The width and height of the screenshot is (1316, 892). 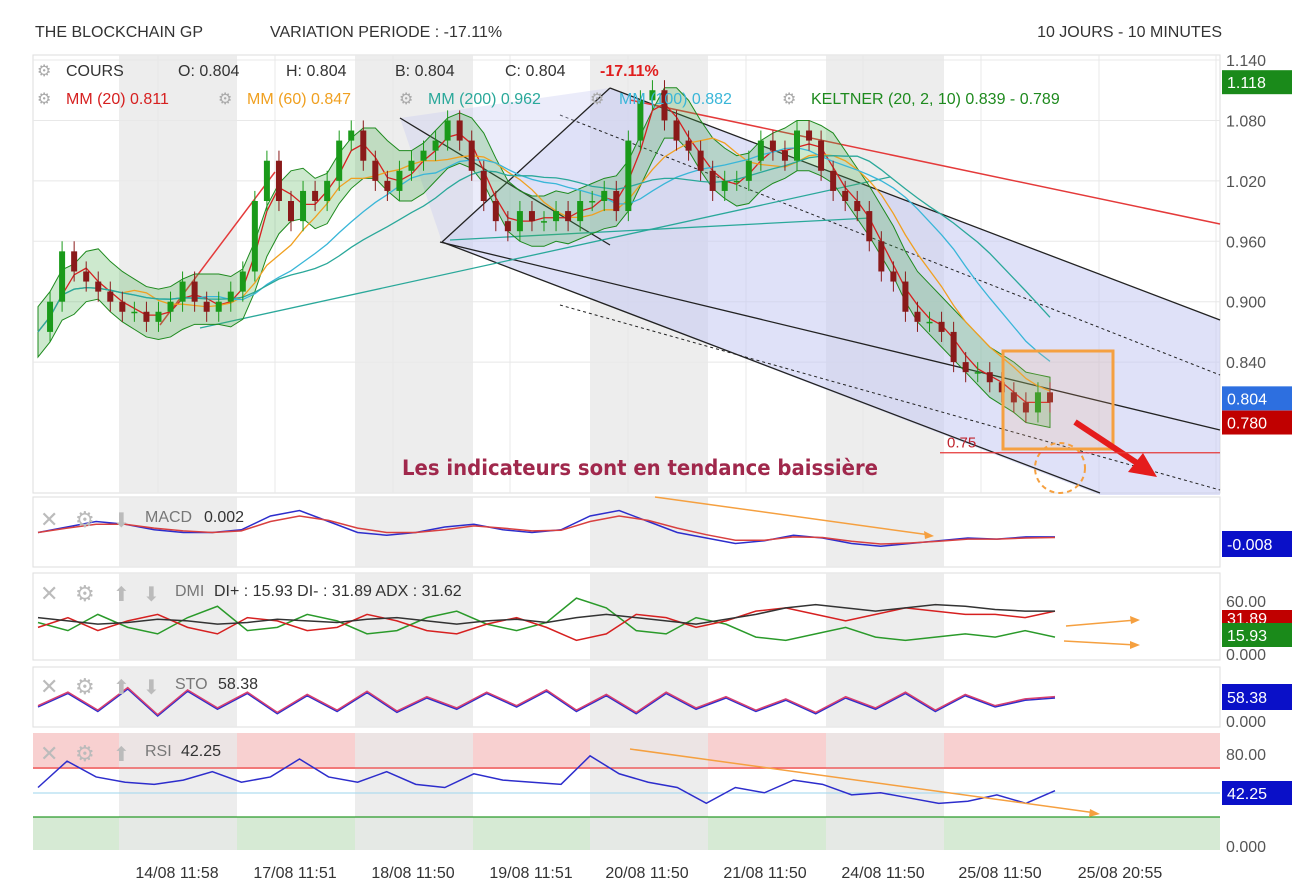 What do you see at coordinates (882, 873) in the screenshot?
I see `x-tick-label: 24/08 11:50` at bounding box center [882, 873].